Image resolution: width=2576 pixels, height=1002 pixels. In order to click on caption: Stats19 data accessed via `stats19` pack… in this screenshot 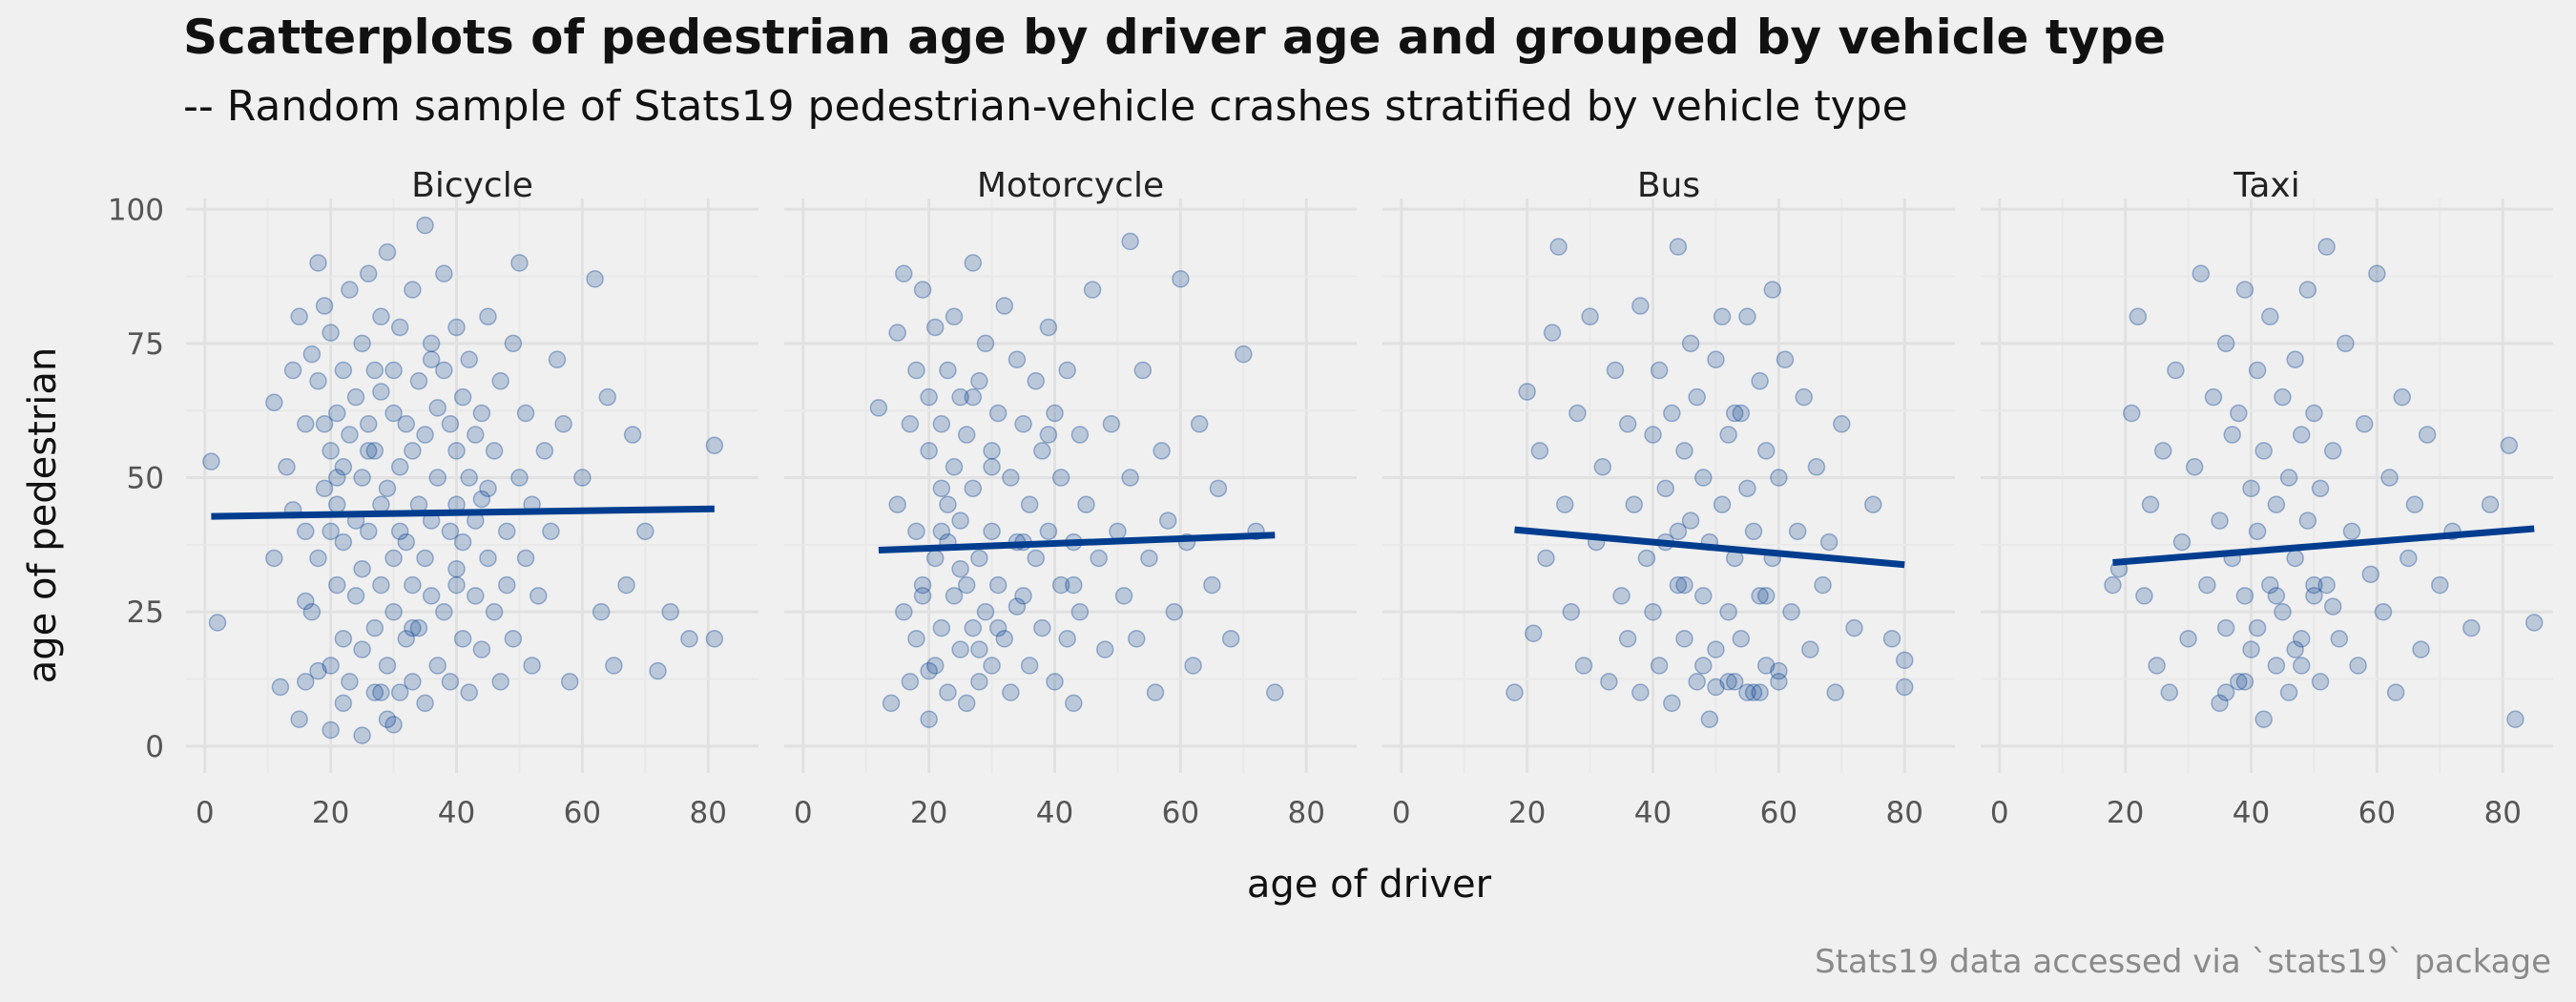, I will do `click(2183, 962)`.